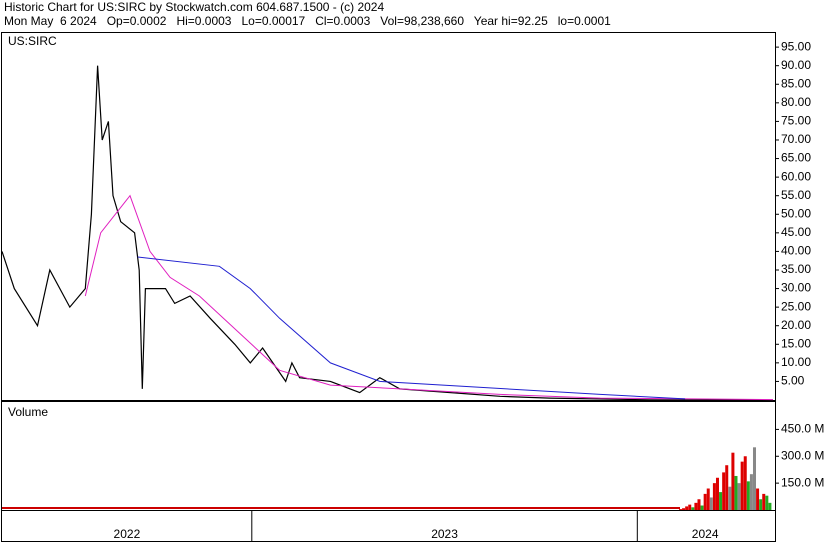 Image resolution: width=830 pixels, height=543 pixels. I want to click on y-tick-label: 35.00, so click(796, 269).